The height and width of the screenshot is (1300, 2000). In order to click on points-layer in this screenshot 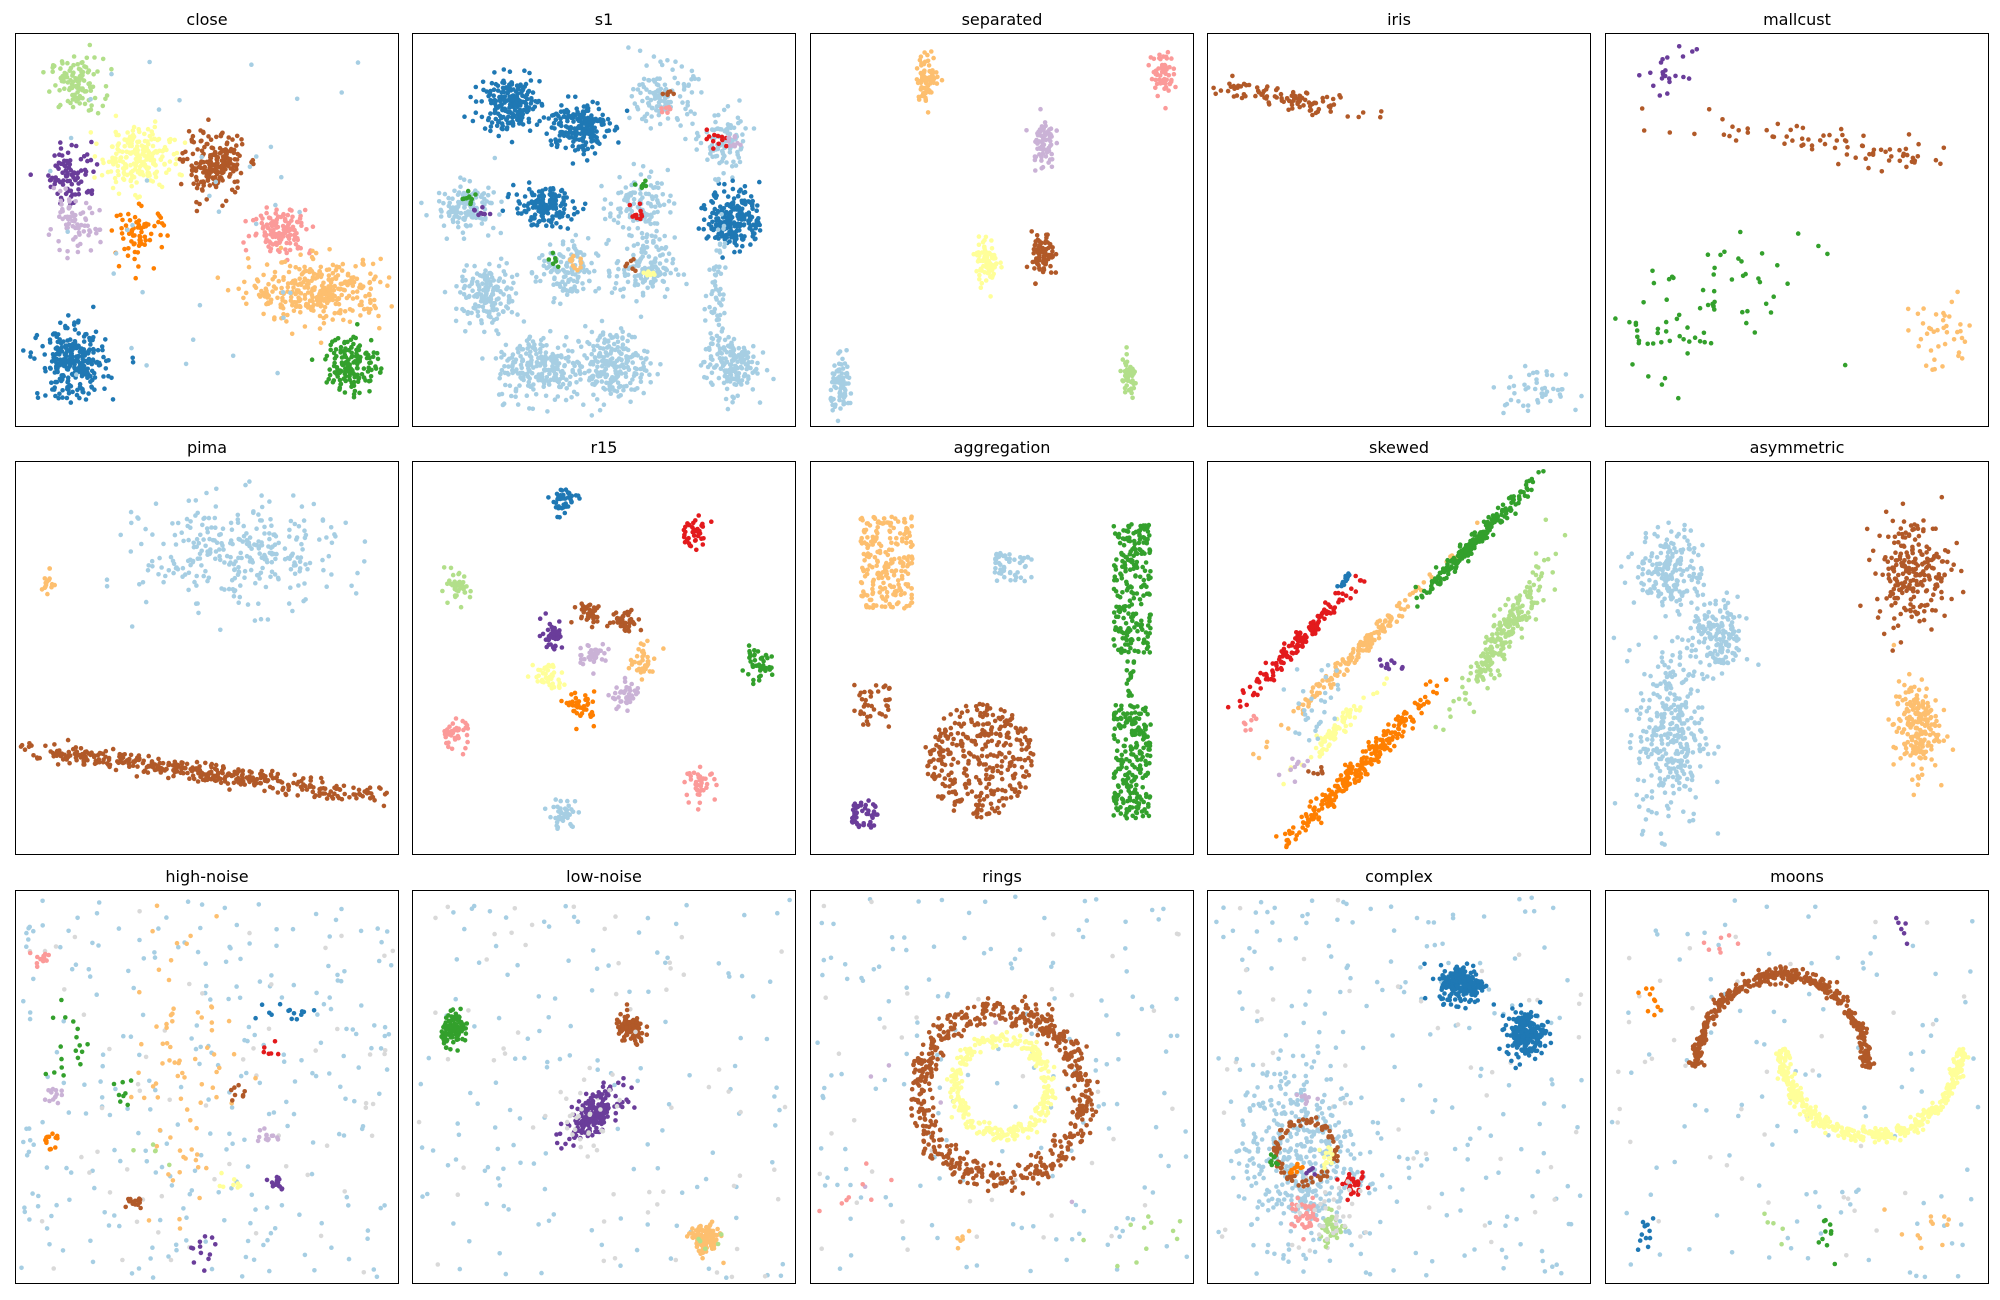, I will do `click(1397, 244)`.